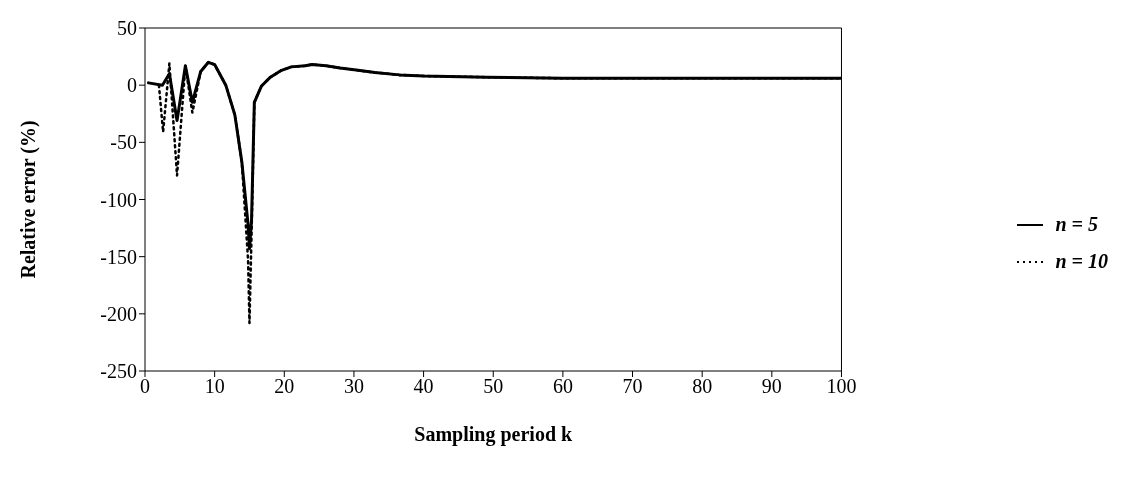 The image size is (1129, 481). Describe the element at coordinates (118, 371) in the screenshot. I see `y-tick-label: -250` at that location.